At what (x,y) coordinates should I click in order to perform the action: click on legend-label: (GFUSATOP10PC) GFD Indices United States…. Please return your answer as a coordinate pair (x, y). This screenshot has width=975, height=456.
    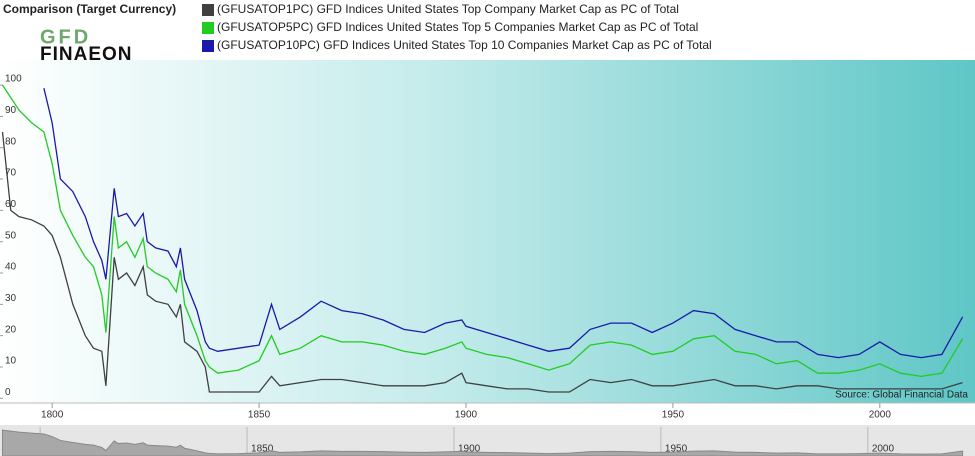
    Looking at the image, I should click on (464, 45).